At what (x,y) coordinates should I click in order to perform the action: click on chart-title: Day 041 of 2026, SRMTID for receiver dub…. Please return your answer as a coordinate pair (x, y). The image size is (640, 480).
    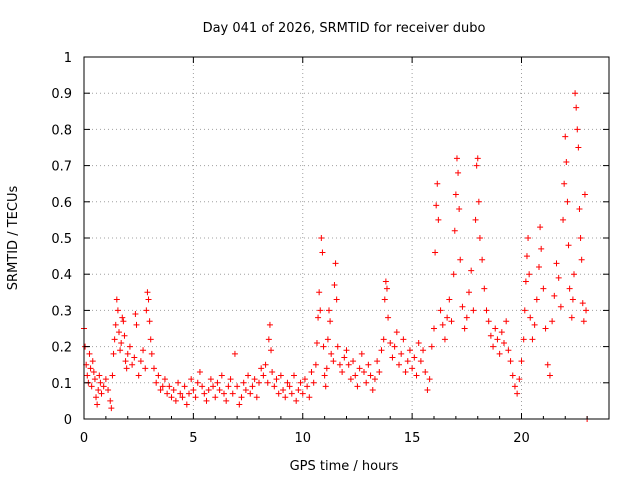
    Looking at the image, I should click on (344, 28).